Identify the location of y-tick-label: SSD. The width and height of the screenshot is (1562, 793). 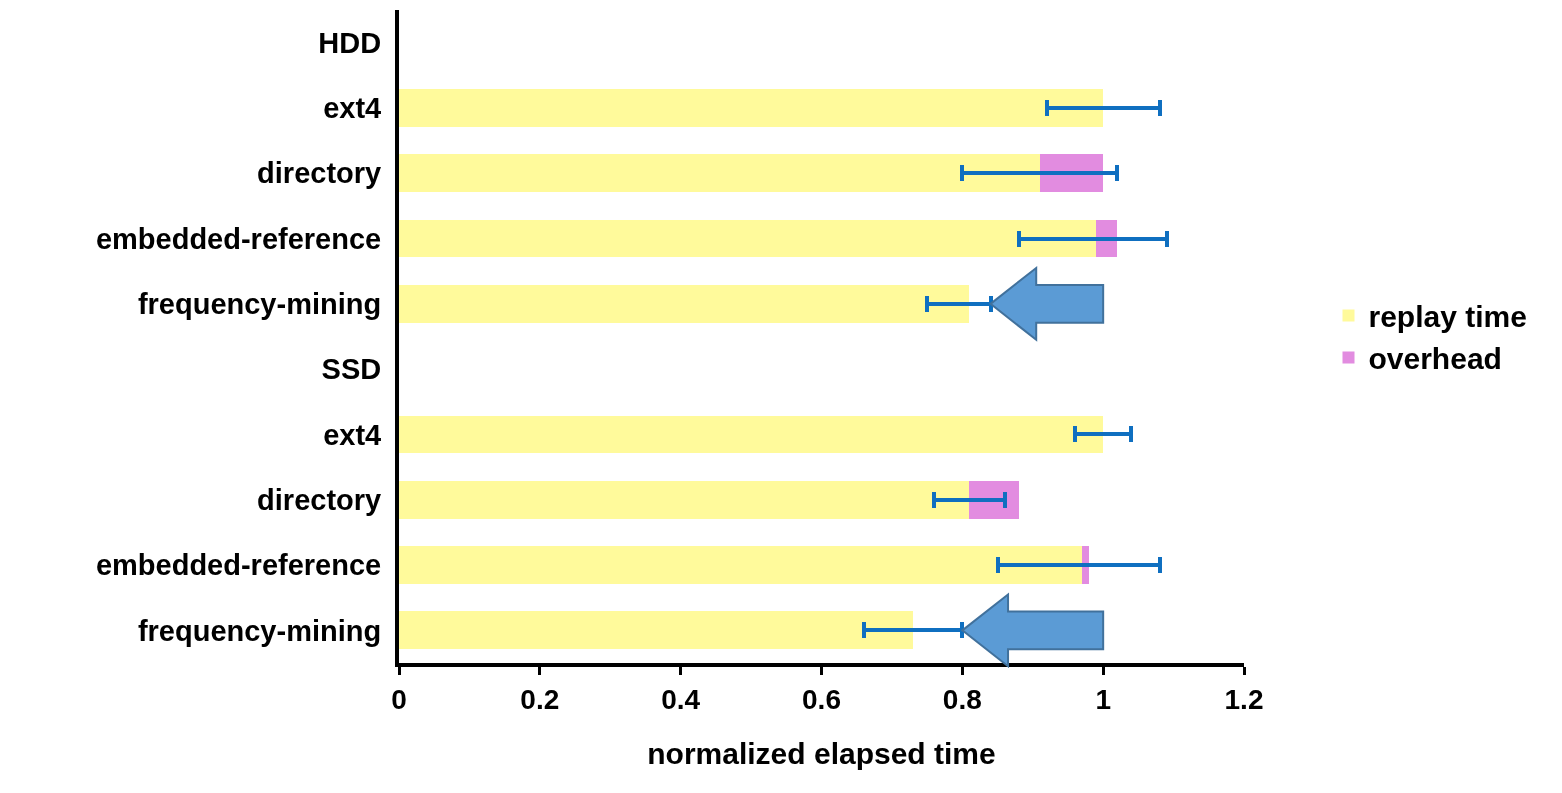
(351, 369).